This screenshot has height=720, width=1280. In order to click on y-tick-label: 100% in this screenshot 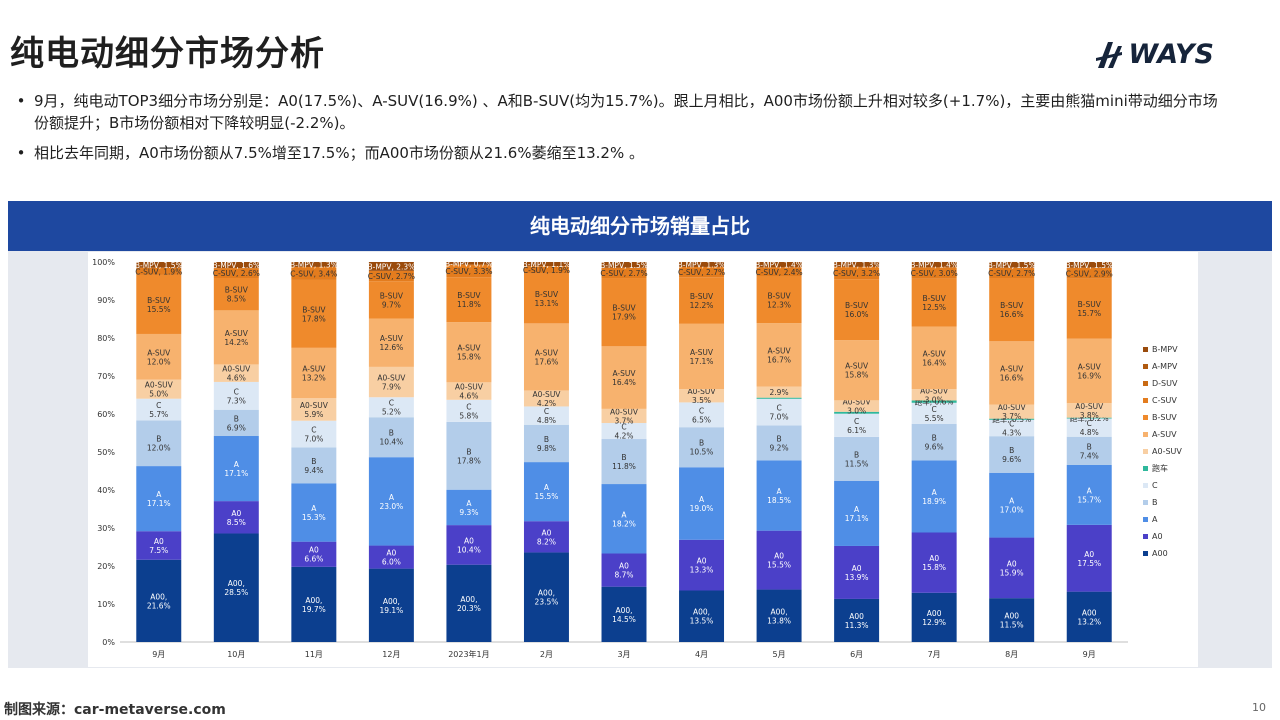, I will do `click(103, 262)`.